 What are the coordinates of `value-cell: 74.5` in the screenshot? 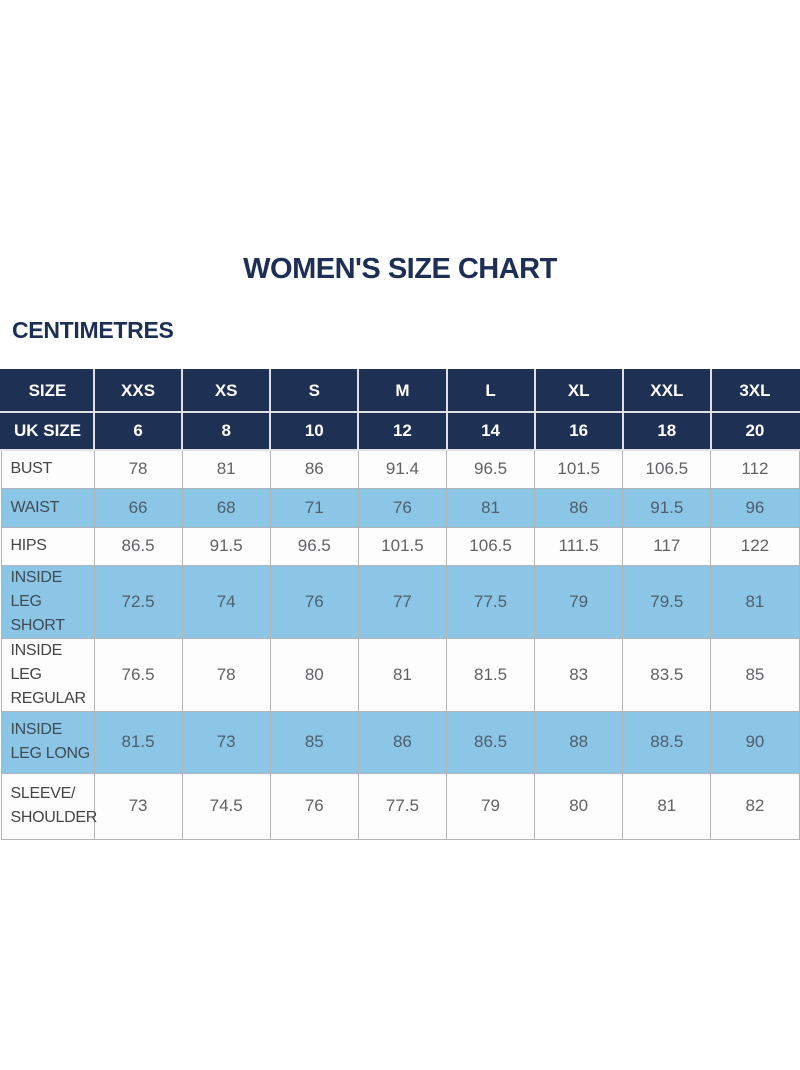 It's located at (226, 806).